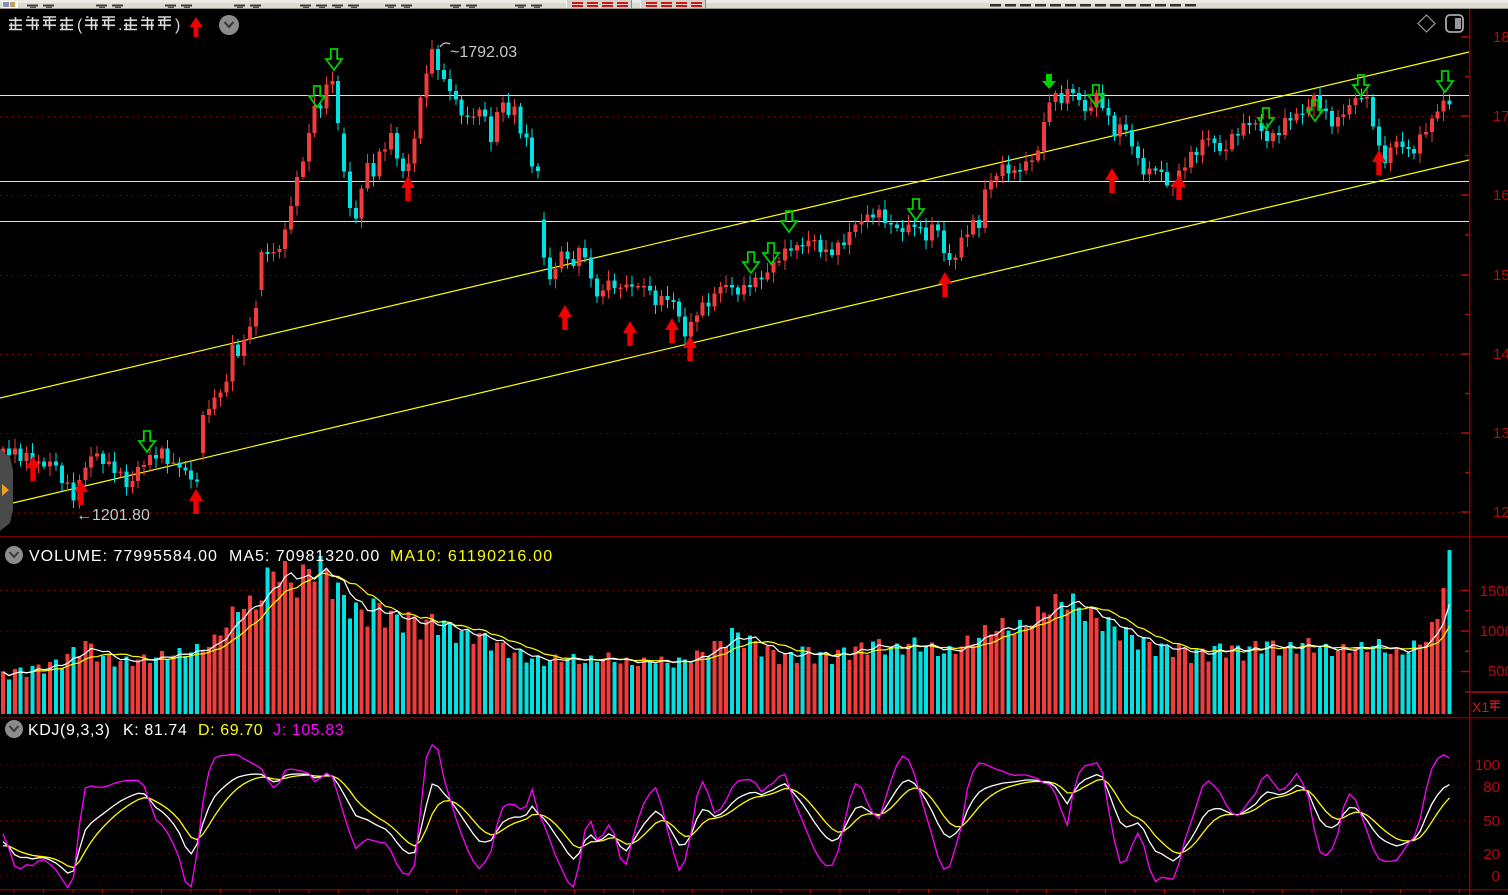  Describe the element at coordinates (123, 556) in the screenshot. I see `svg-text: VOLUME: 77995584.00` at that location.